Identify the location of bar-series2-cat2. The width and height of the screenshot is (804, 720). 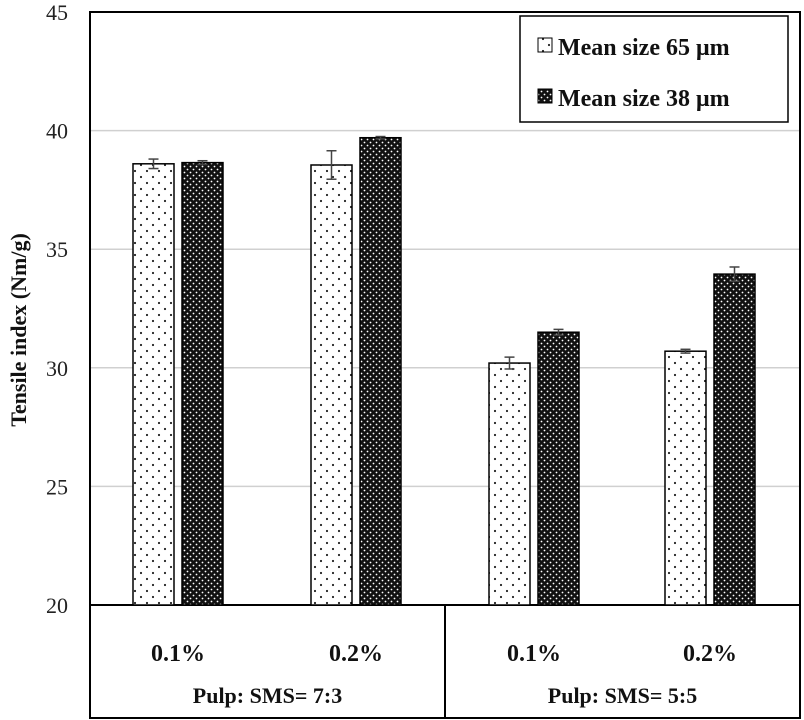
(380, 371).